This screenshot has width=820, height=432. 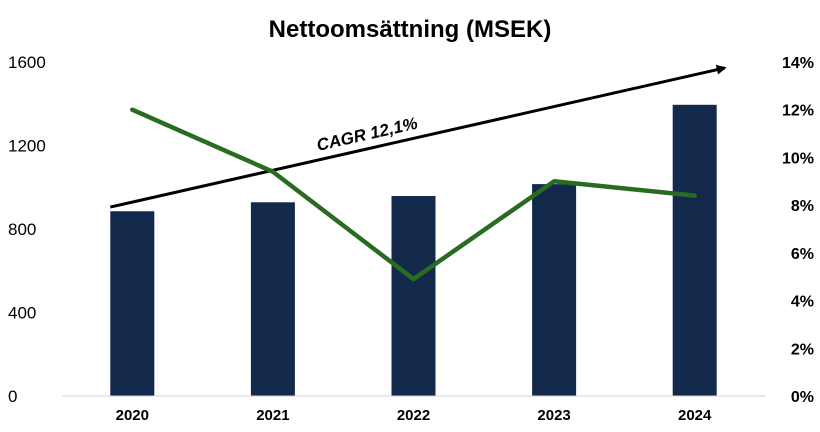 I want to click on left-tick-label: 1200, so click(x=27, y=146).